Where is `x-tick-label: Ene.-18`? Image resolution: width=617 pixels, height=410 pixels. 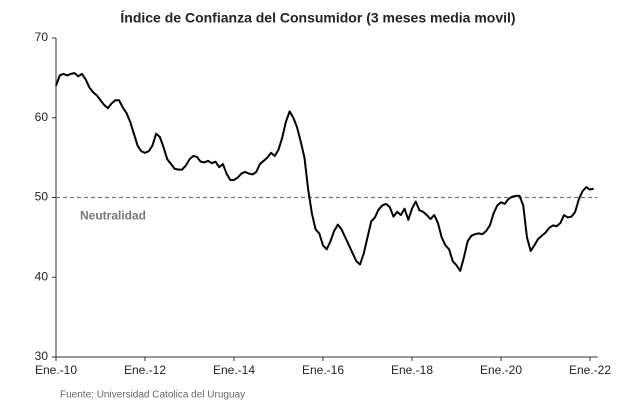
x-tick-label: Ene.-18 is located at coordinates (412, 370).